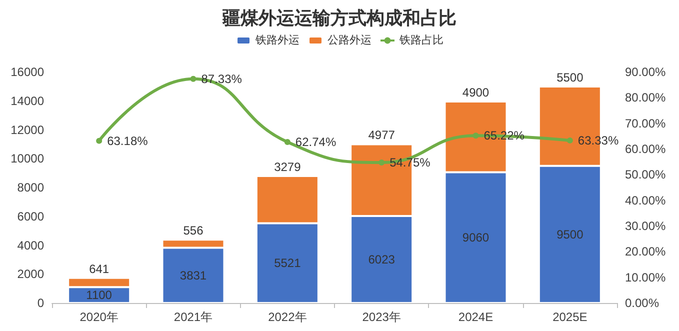 This screenshot has height=331, width=679. Describe the element at coordinates (99, 317) in the screenshot. I see `x-tick-label: 2020年` at that location.